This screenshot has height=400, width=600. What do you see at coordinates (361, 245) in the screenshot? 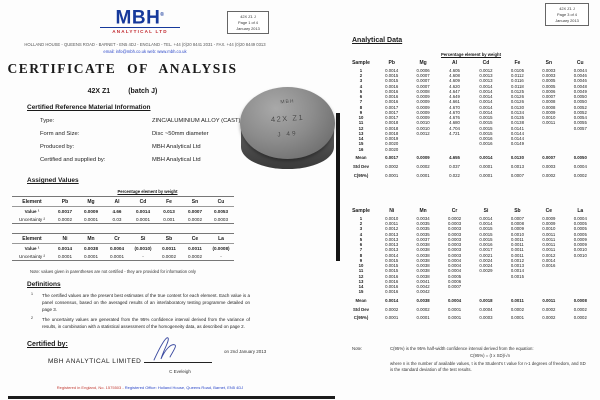
I see `table-cell: 6` at bounding box center [361, 245].